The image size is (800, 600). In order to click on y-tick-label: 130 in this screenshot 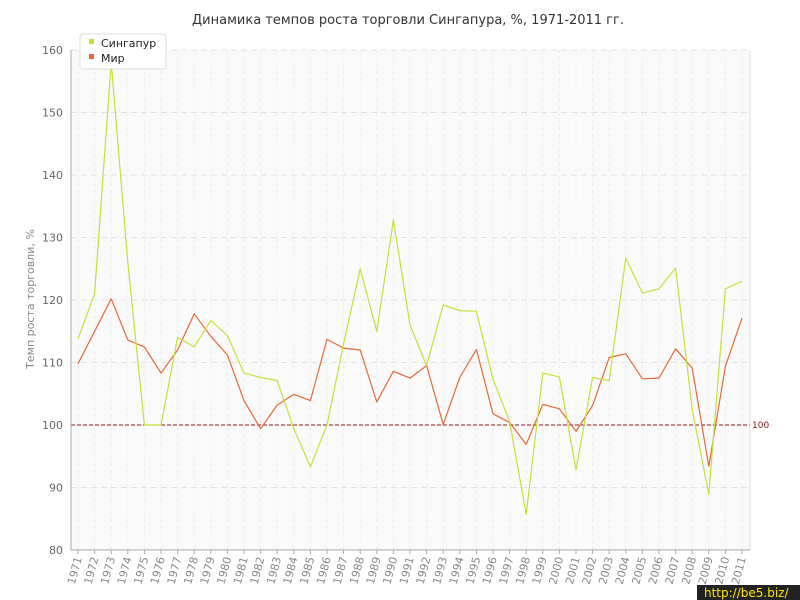, I will do `click(52, 238)`.